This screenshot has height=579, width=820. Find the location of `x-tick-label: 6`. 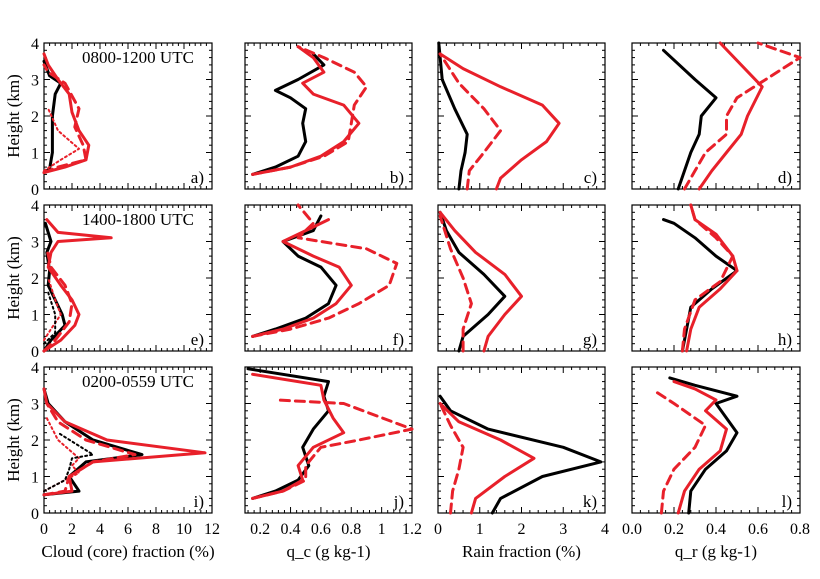

x-tick-label: 6 is located at coordinates (128, 529).